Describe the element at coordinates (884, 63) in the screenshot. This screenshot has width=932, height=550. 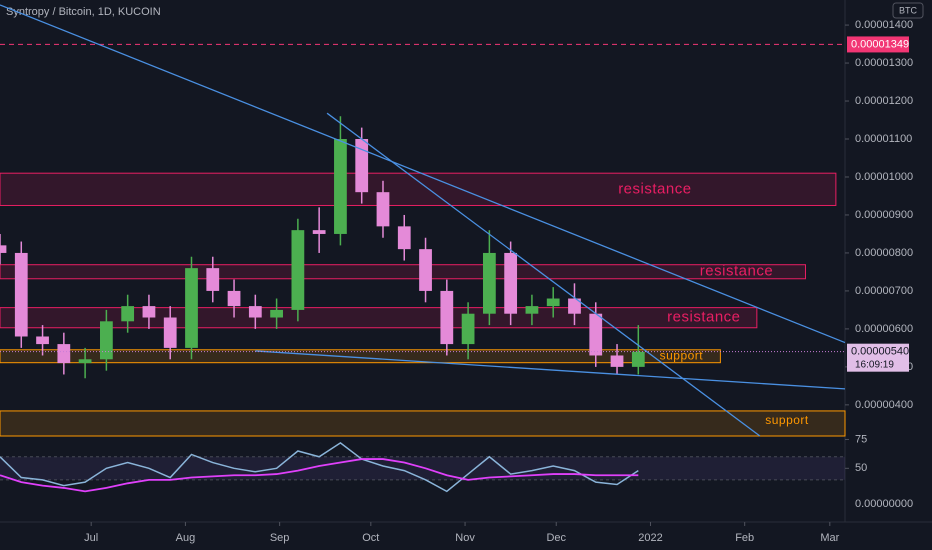
I see `y-tick-label: 0.00001300` at that location.